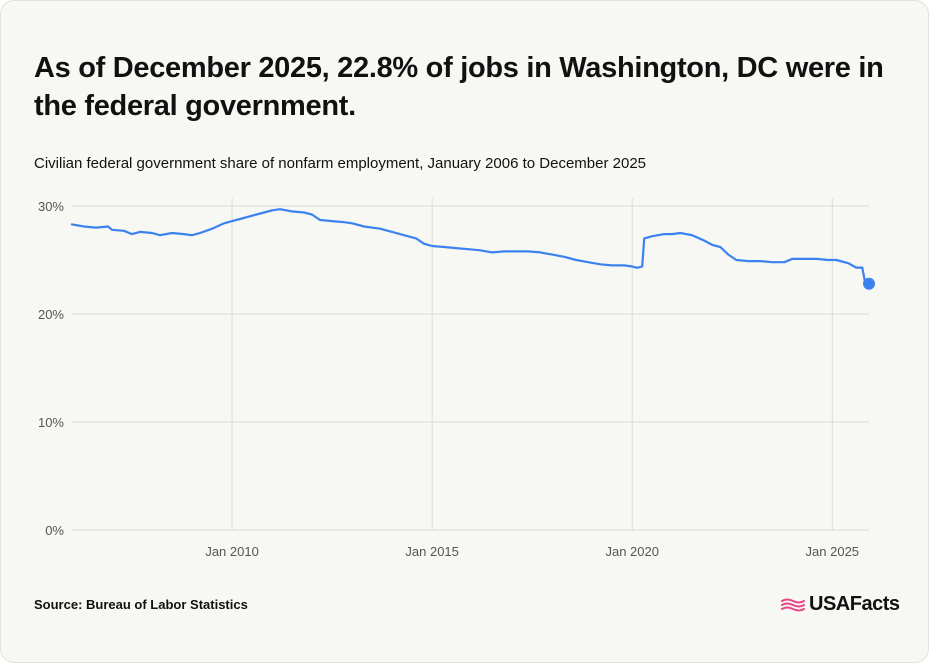  I want to click on x-tick-label: Jan 2015, so click(432, 551).